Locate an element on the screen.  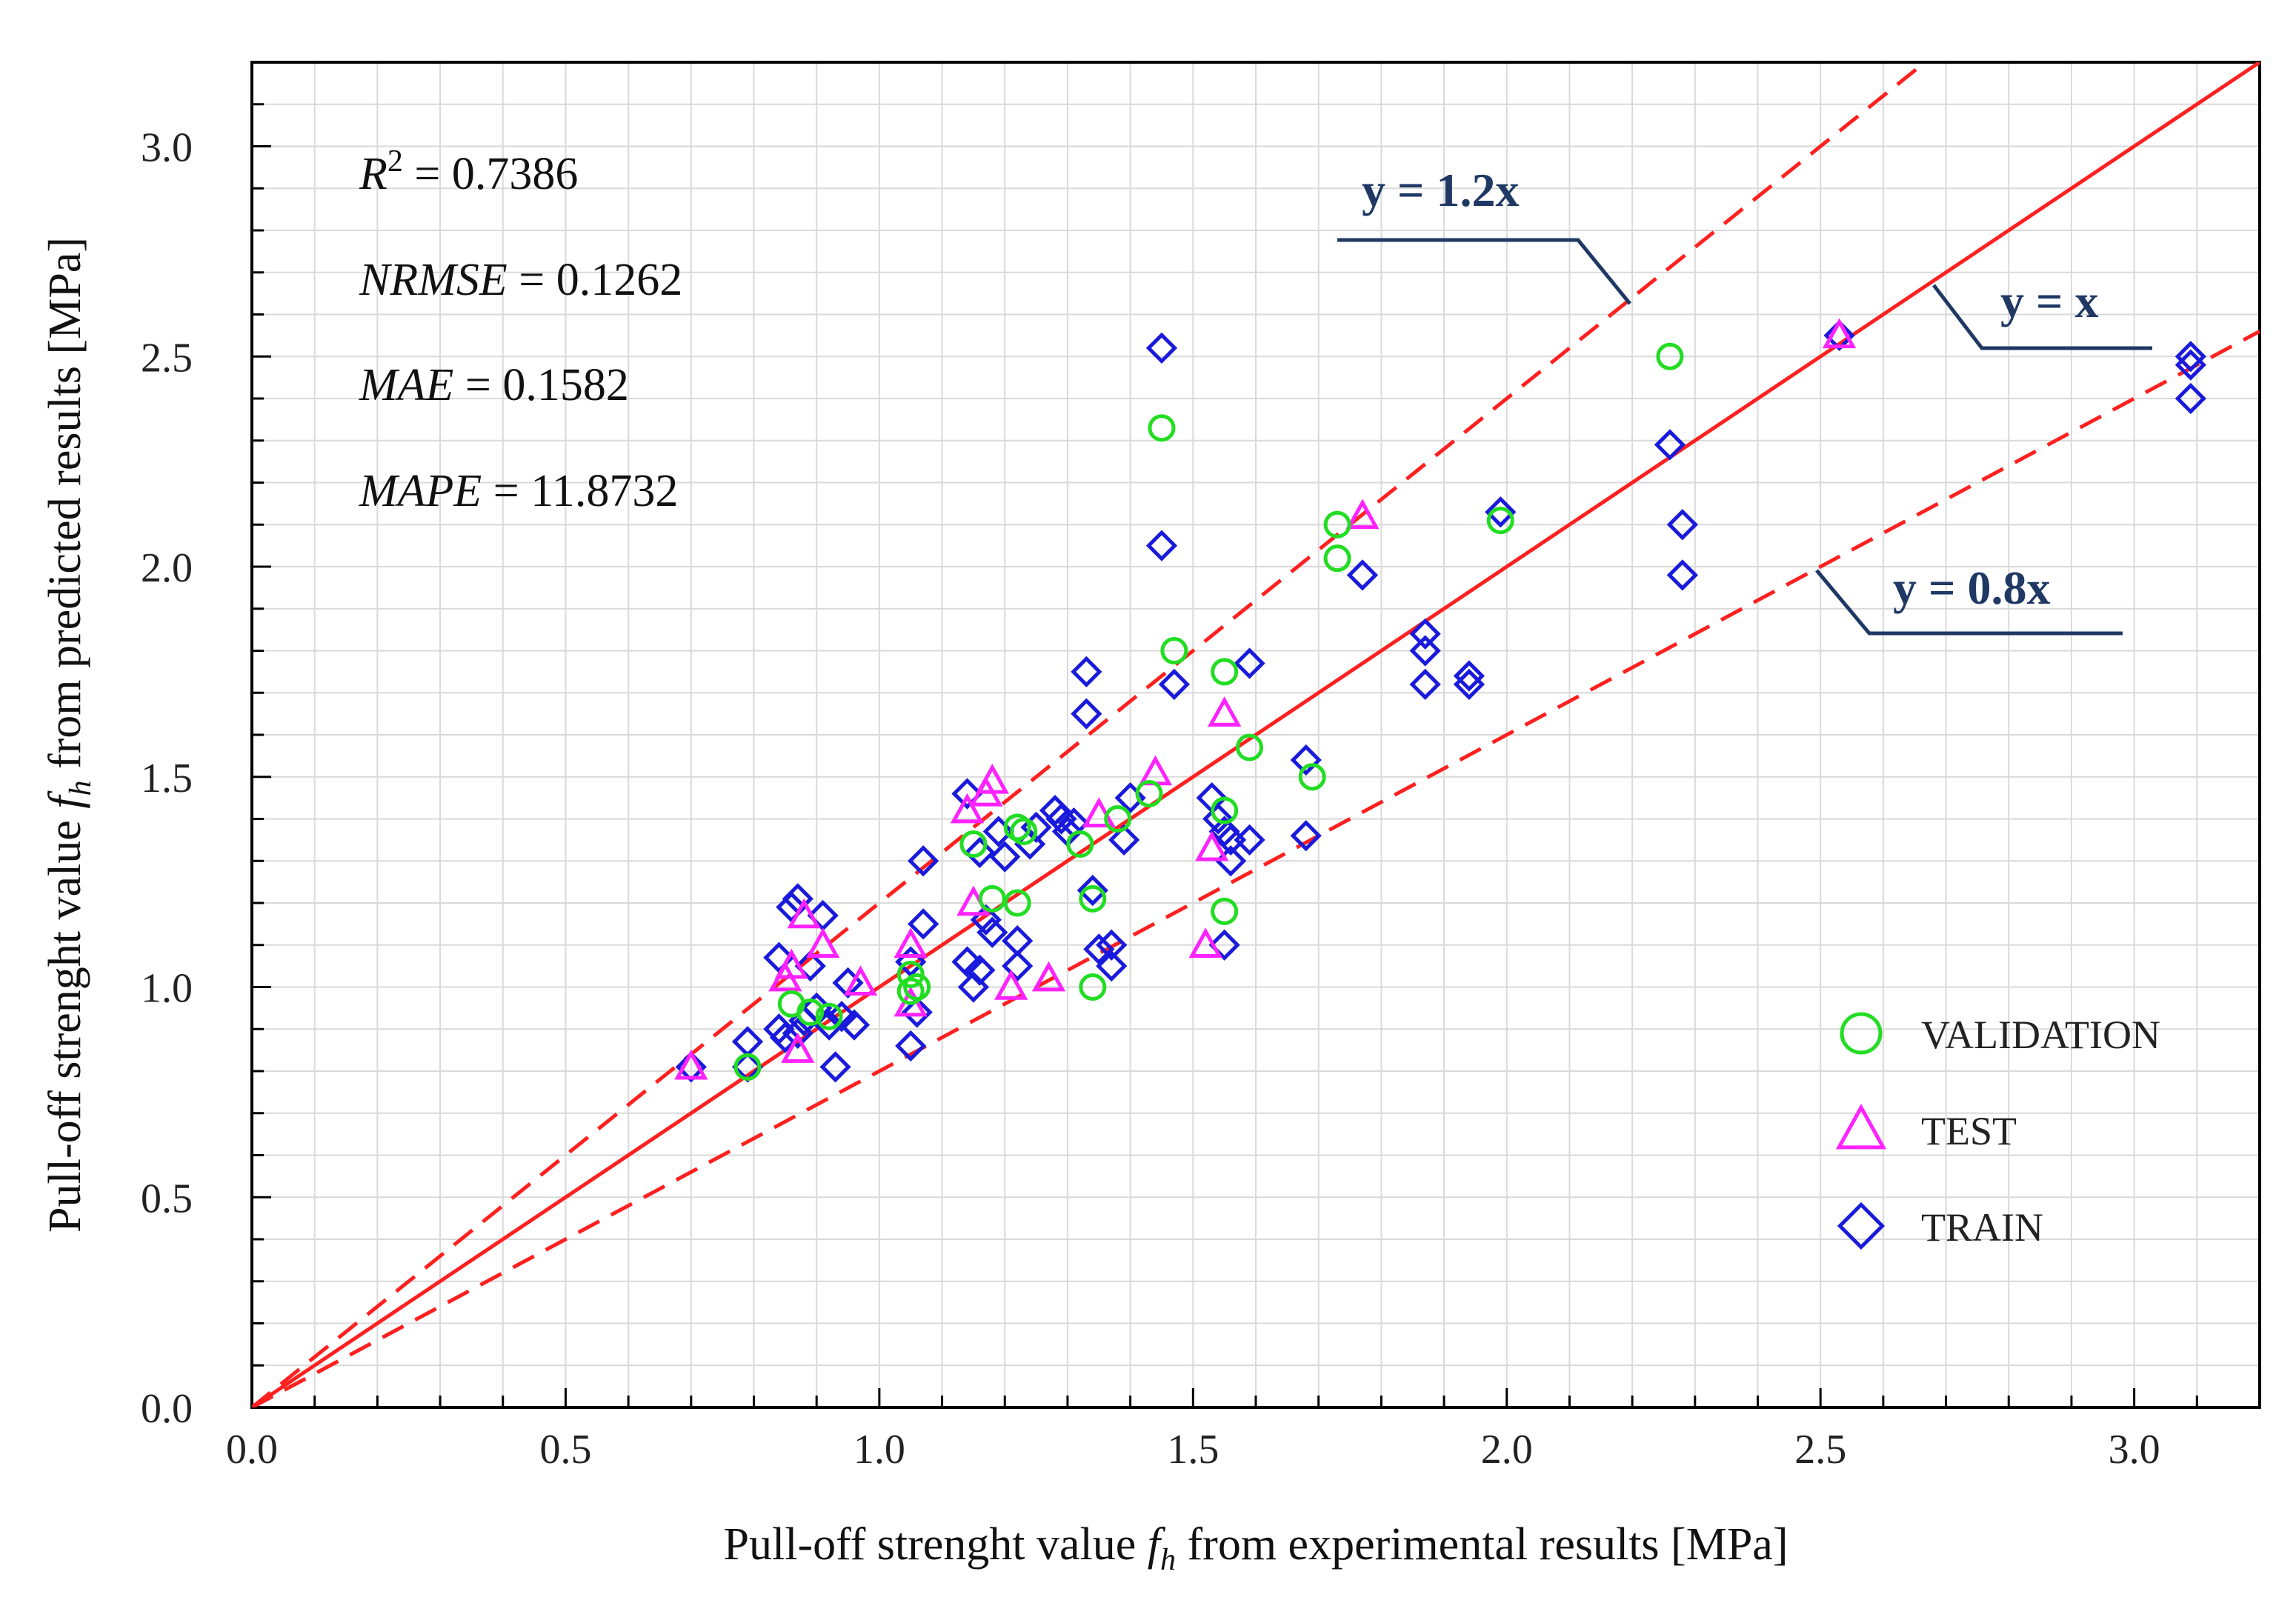
axis-title-text: Pull-off strenght value is located at coordinates (65, 1021).